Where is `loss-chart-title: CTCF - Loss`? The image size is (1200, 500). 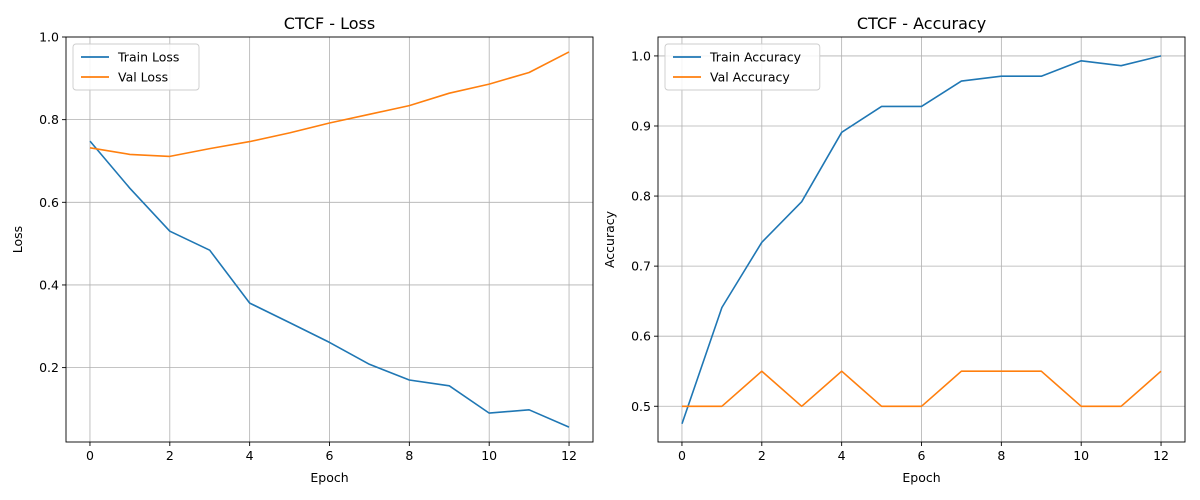 loss-chart-title: CTCF - Loss is located at coordinates (329, 23).